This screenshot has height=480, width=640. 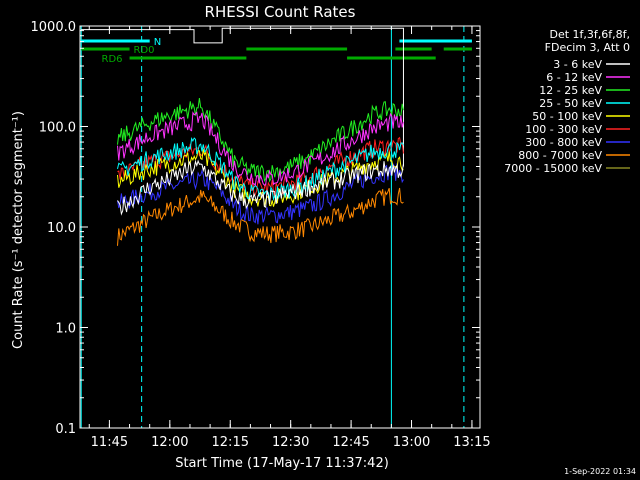 I want to click on legend-label: 3 - 6 keV, so click(x=577, y=64).